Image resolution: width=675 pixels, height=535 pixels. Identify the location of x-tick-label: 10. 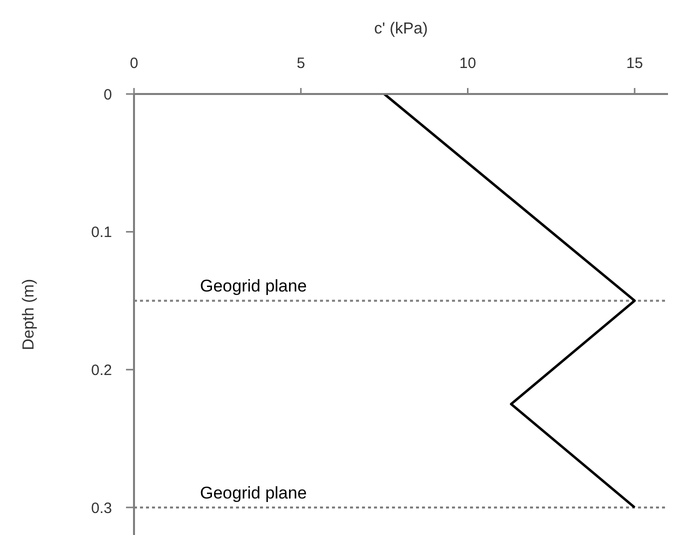
(467, 63).